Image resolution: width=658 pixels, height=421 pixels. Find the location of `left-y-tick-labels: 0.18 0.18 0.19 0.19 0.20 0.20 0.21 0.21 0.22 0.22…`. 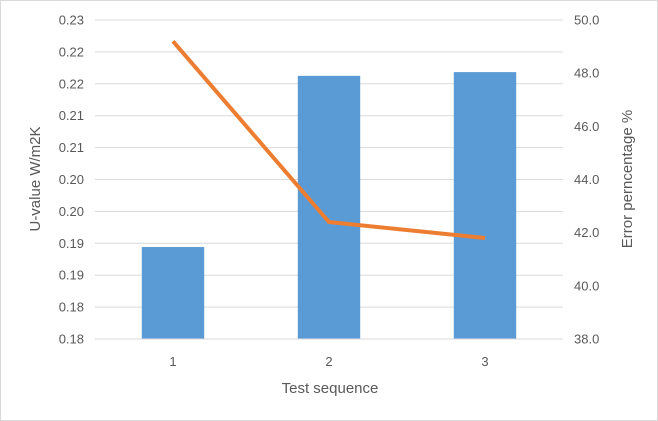

left-y-tick-labels: 0.18 0.18 0.19 0.19 0.20 0.20 0.21 0.21 0.22 0.22… is located at coordinates (71, 180).